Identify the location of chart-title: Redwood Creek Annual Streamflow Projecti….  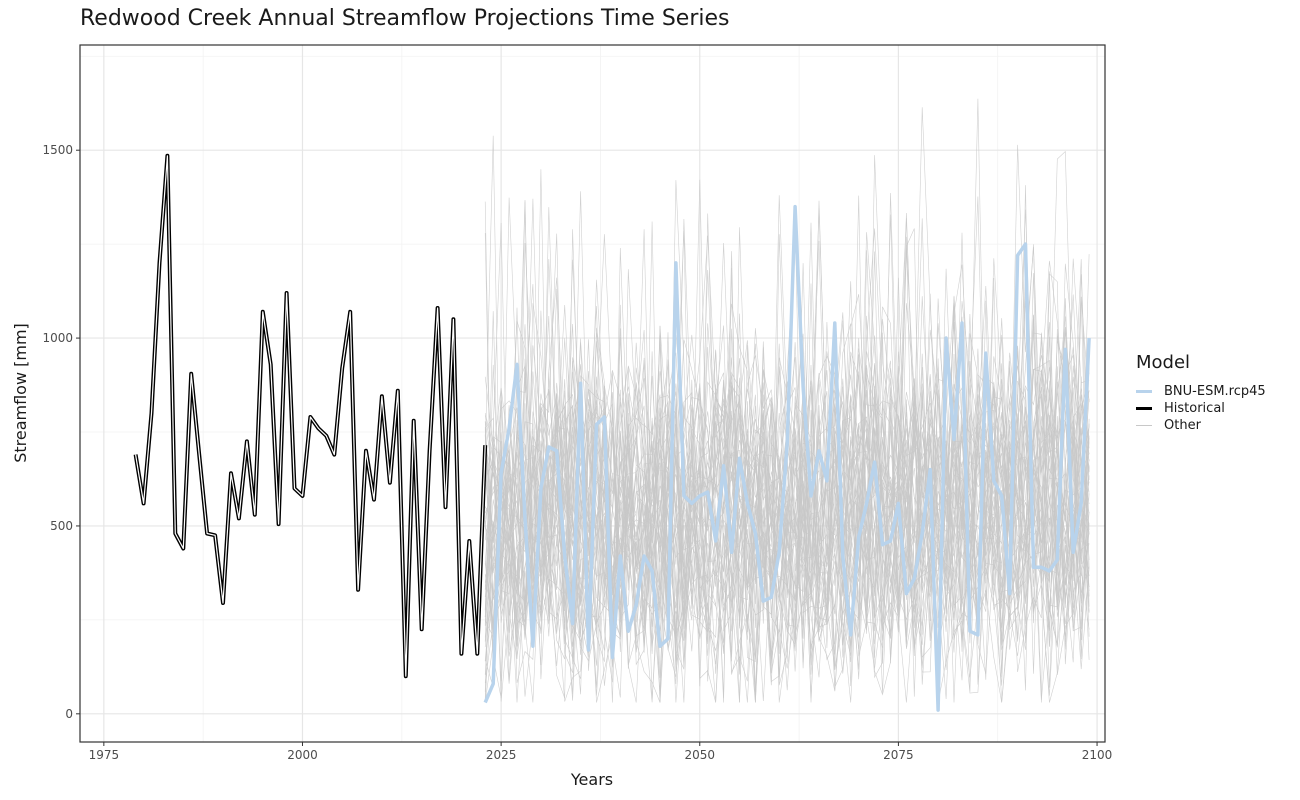
(405, 18).